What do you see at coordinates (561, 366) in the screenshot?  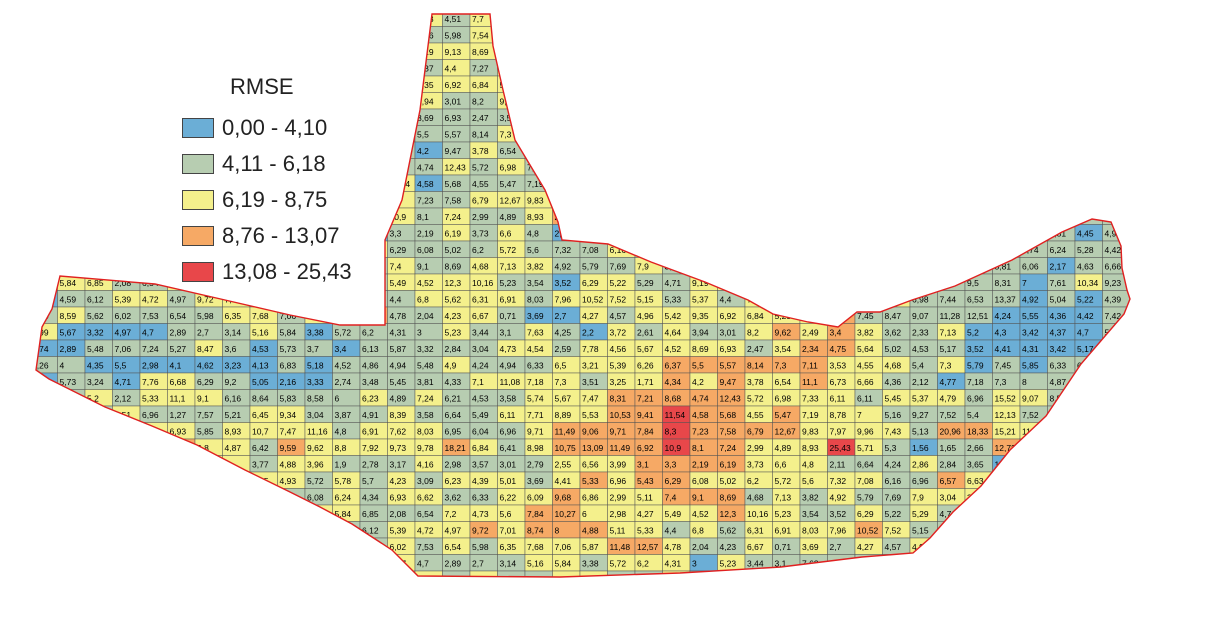 I see `grid-cell-value: 6,5` at bounding box center [561, 366].